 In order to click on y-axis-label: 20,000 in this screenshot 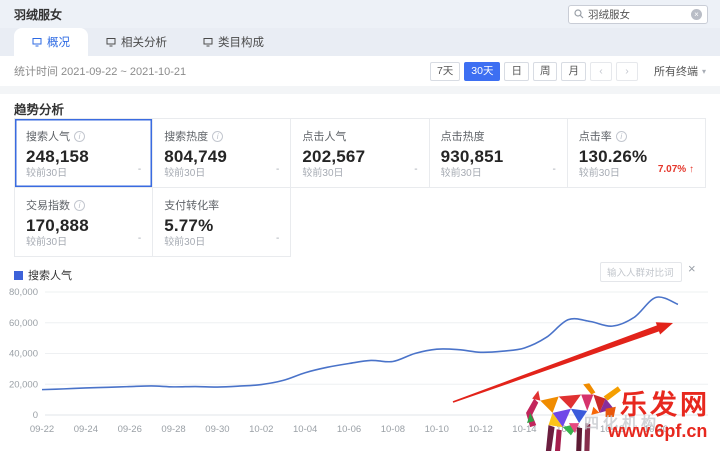, I will do `click(23, 384)`.